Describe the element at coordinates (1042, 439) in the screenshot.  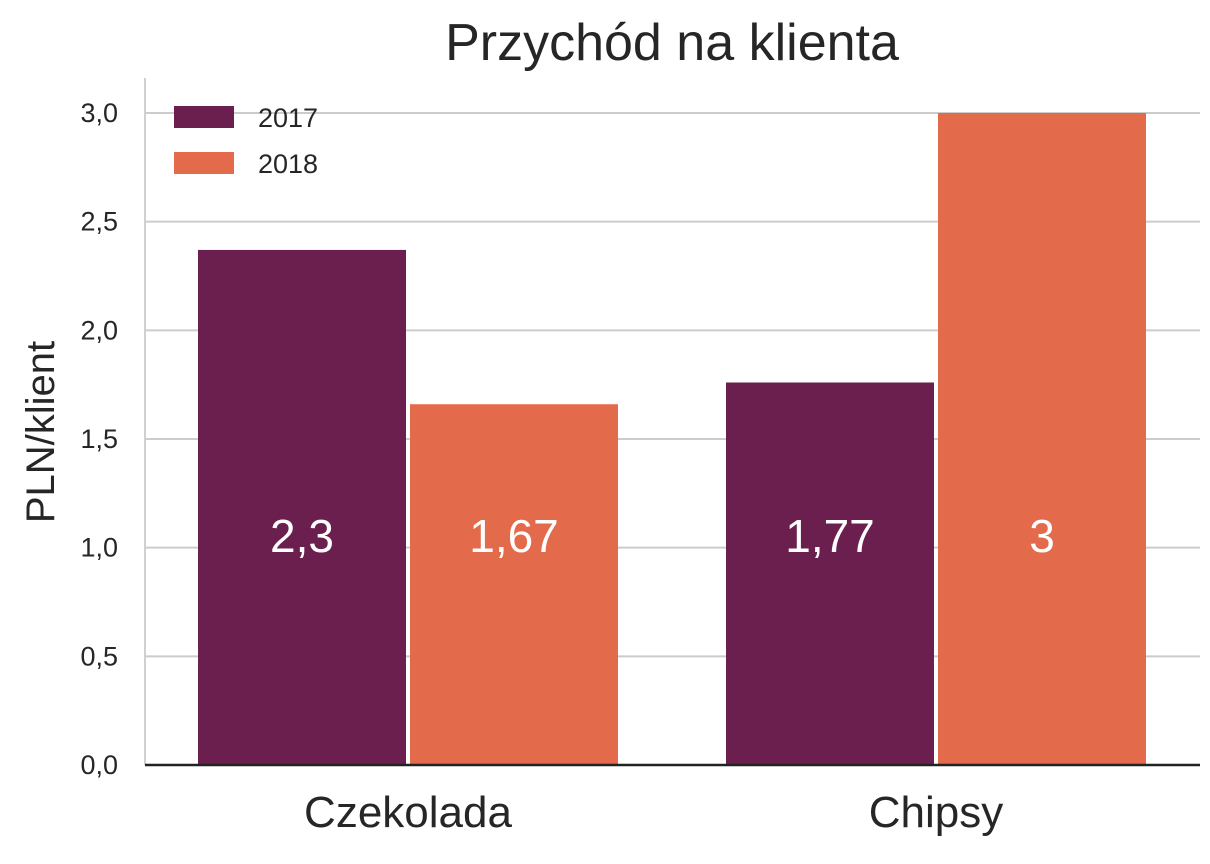
I see `bar-2018-chipsy` at that location.